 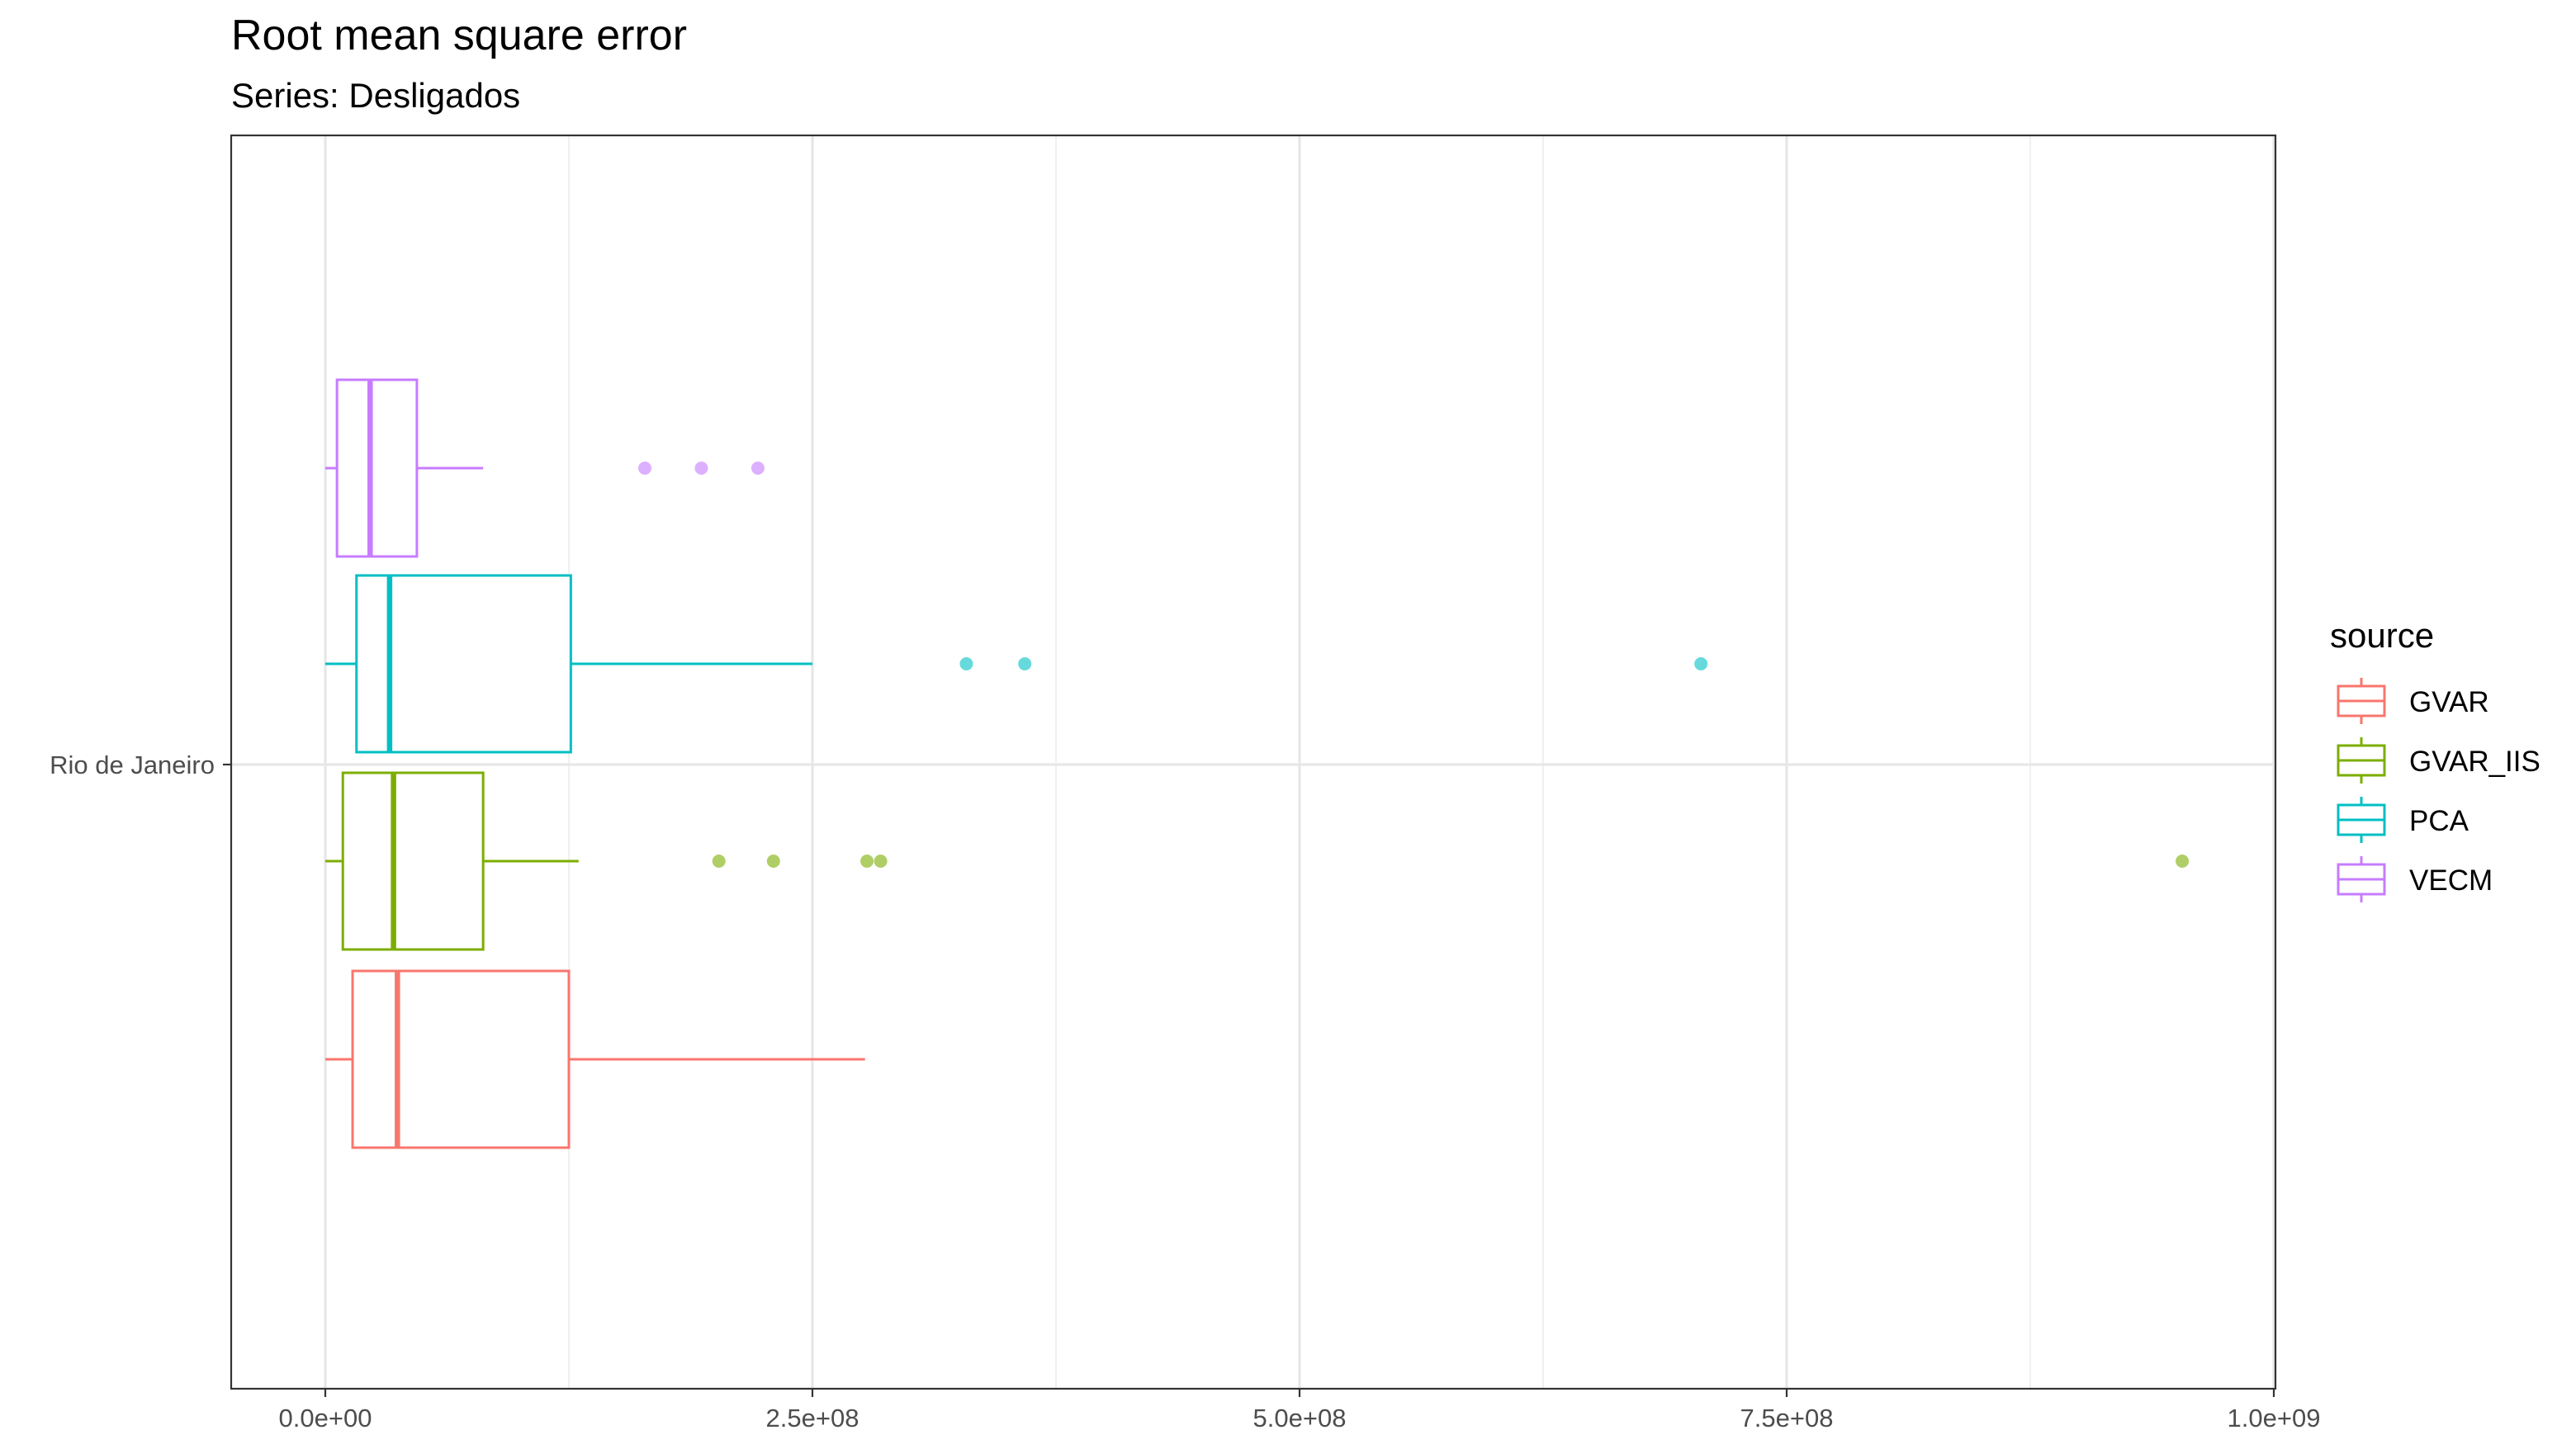 I want to click on boxplot-gvar-iis, so click(x=1257, y=861).